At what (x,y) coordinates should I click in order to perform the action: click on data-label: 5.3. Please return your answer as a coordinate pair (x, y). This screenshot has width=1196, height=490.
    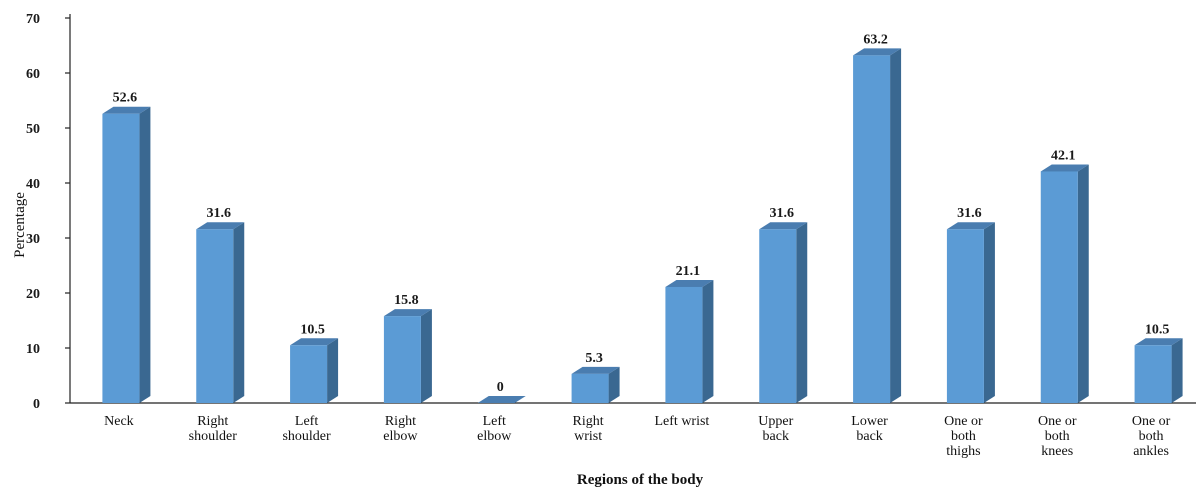
    Looking at the image, I should click on (594, 358).